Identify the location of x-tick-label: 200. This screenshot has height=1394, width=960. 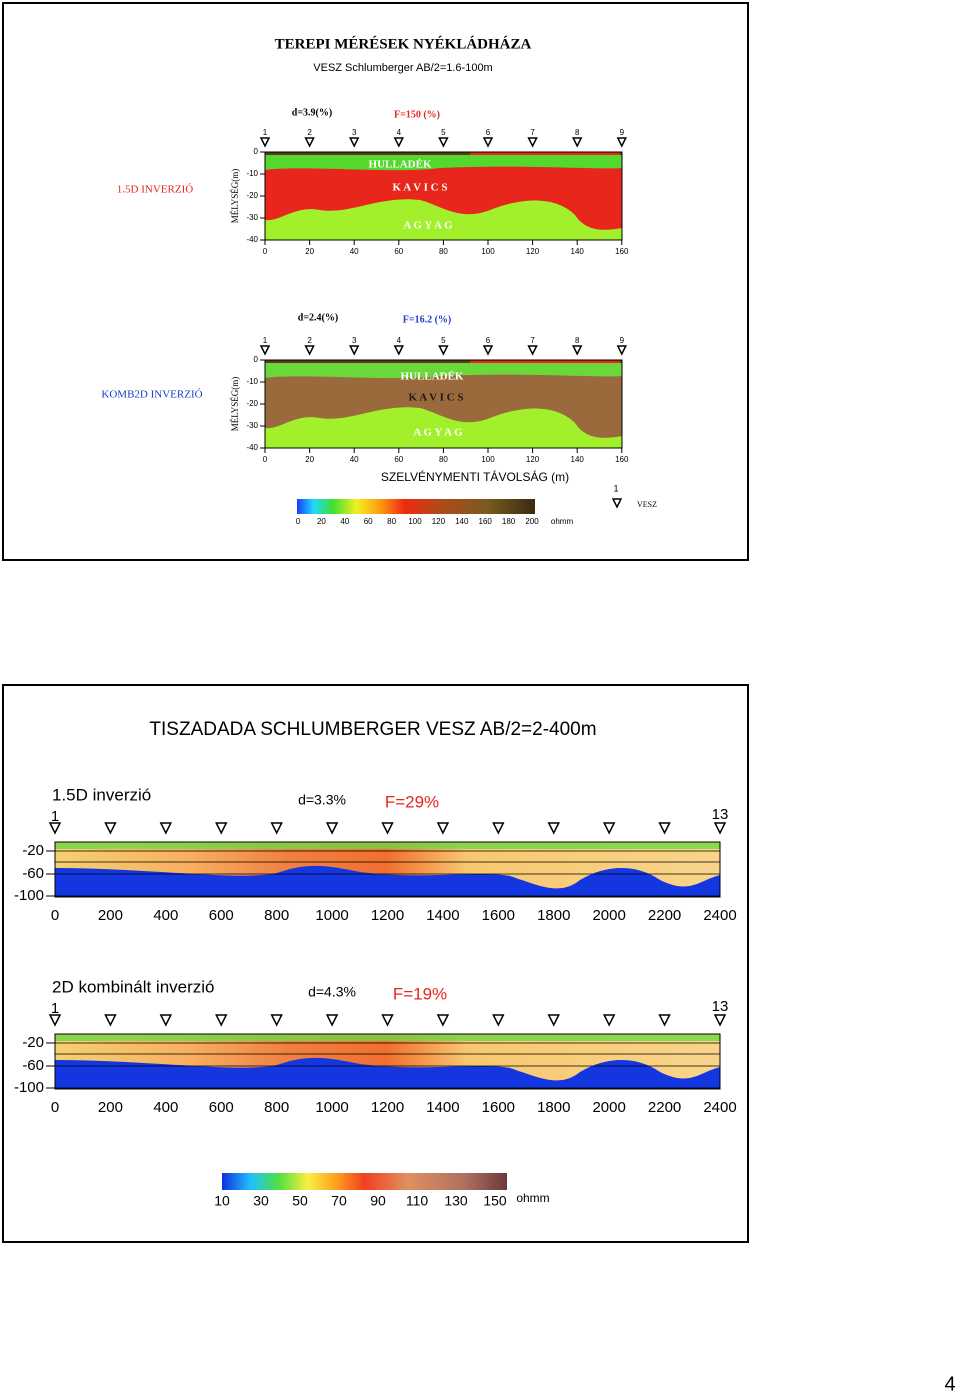
(110, 915).